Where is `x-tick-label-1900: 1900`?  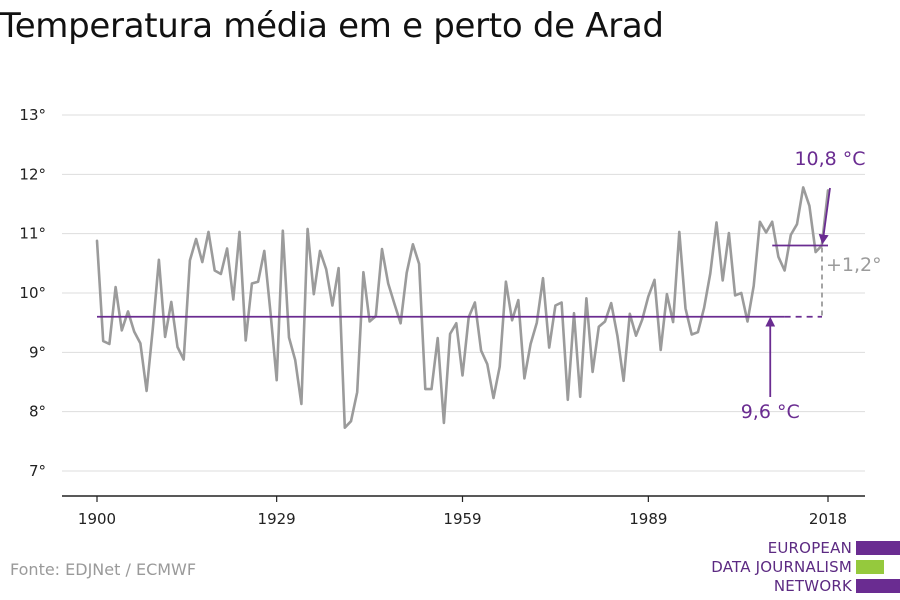
x-tick-label-1900: 1900 is located at coordinates (97, 519).